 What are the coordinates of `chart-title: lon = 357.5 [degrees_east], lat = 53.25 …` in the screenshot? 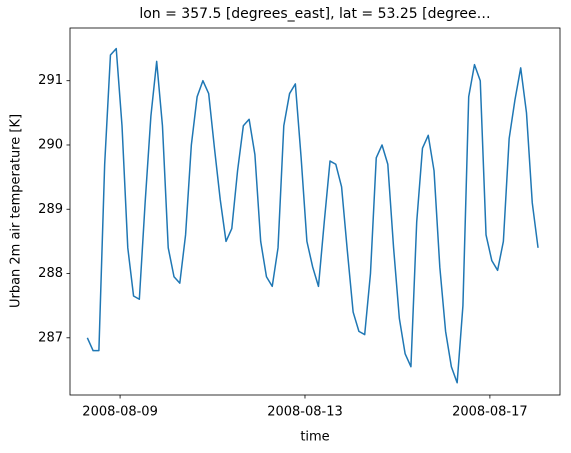 It's located at (314, 14).